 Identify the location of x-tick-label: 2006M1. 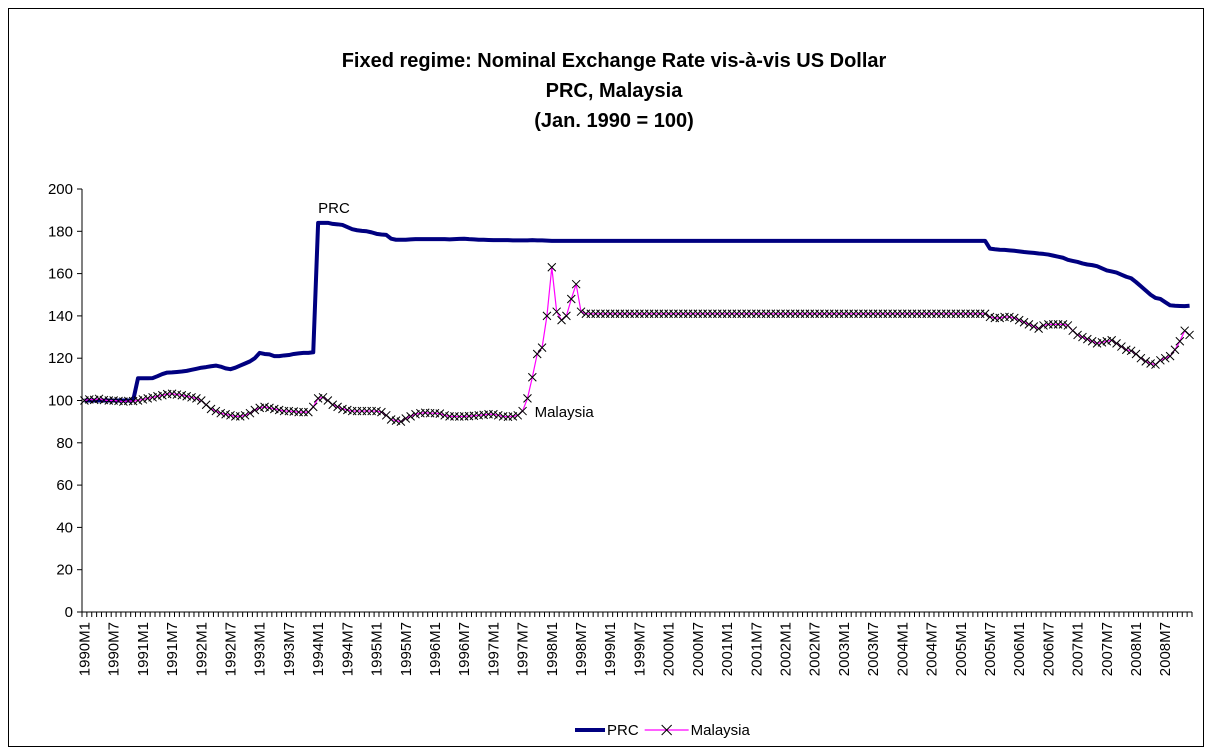
(1019, 649).